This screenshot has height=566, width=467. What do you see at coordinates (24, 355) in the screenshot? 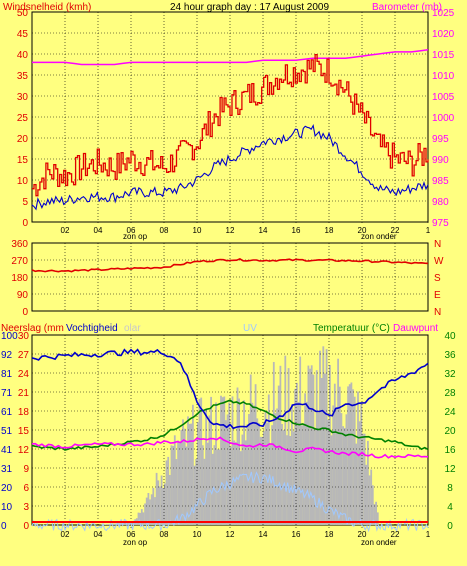
I see `rain-y-tick: 27` at bounding box center [24, 355].